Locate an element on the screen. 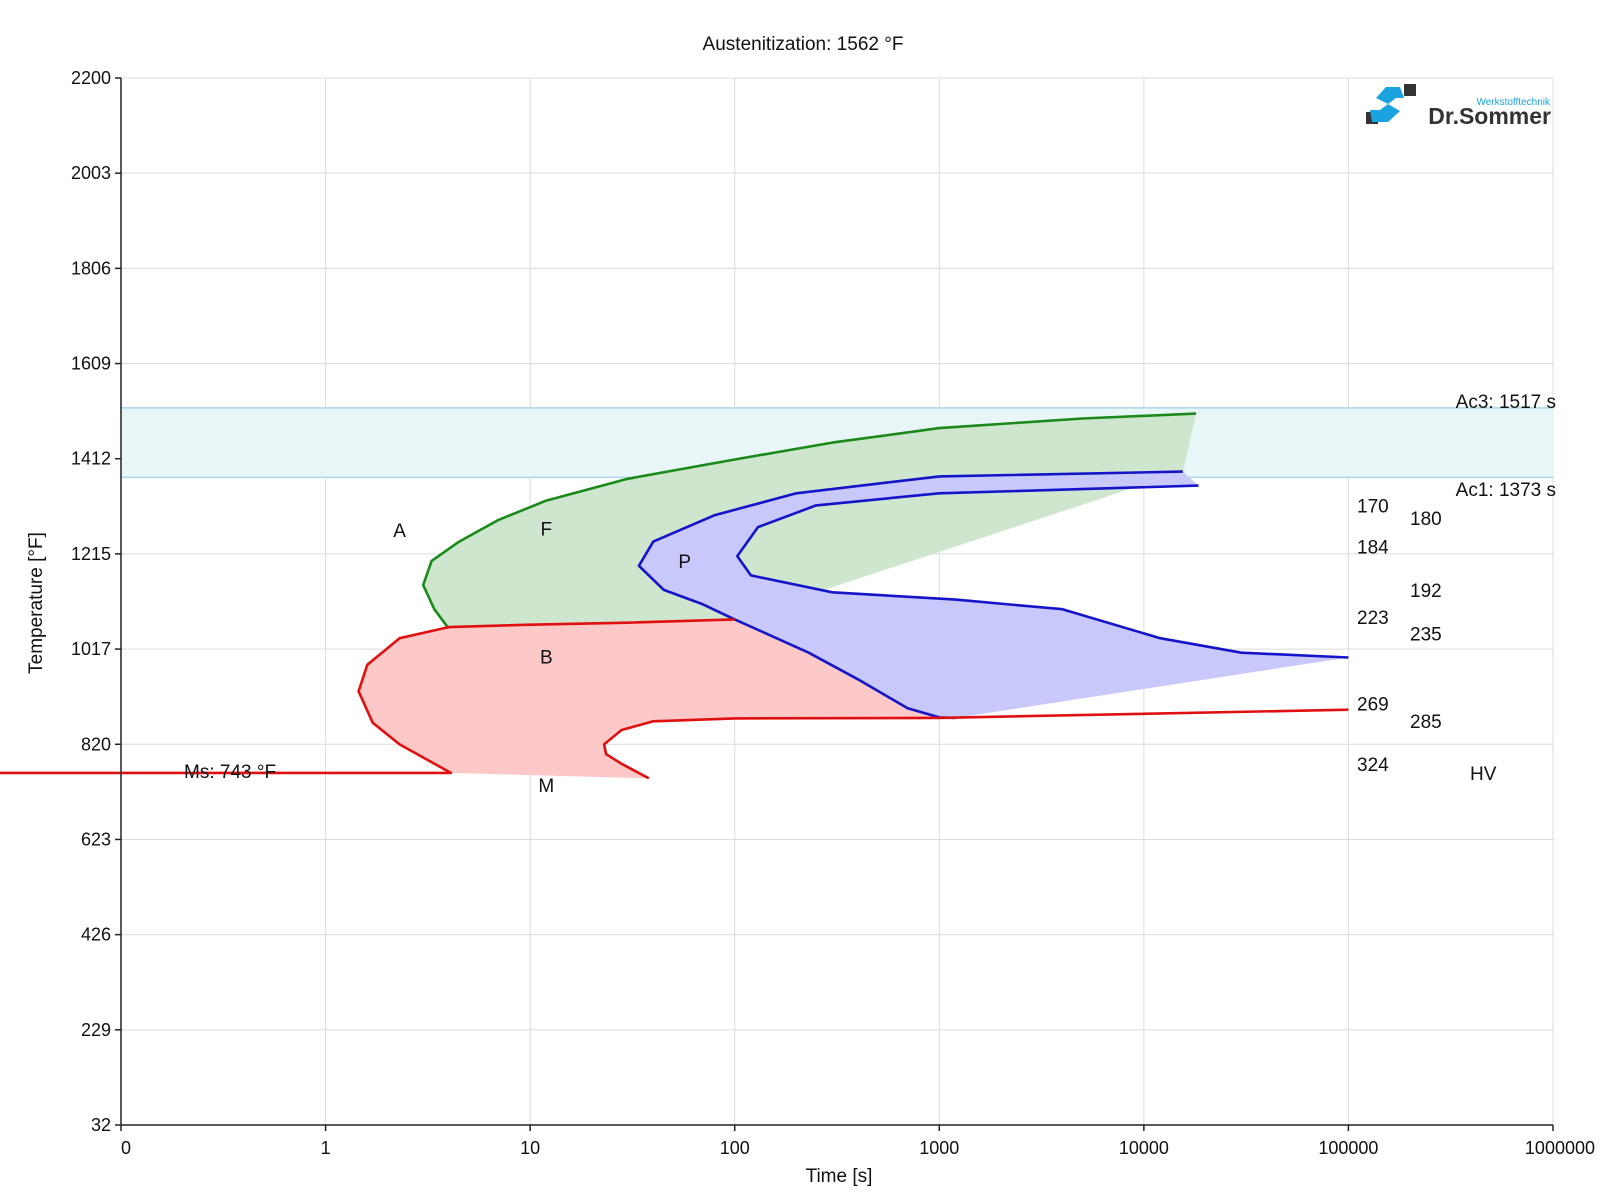  hardness-value: 180 is located at coordinates (1426, 519).